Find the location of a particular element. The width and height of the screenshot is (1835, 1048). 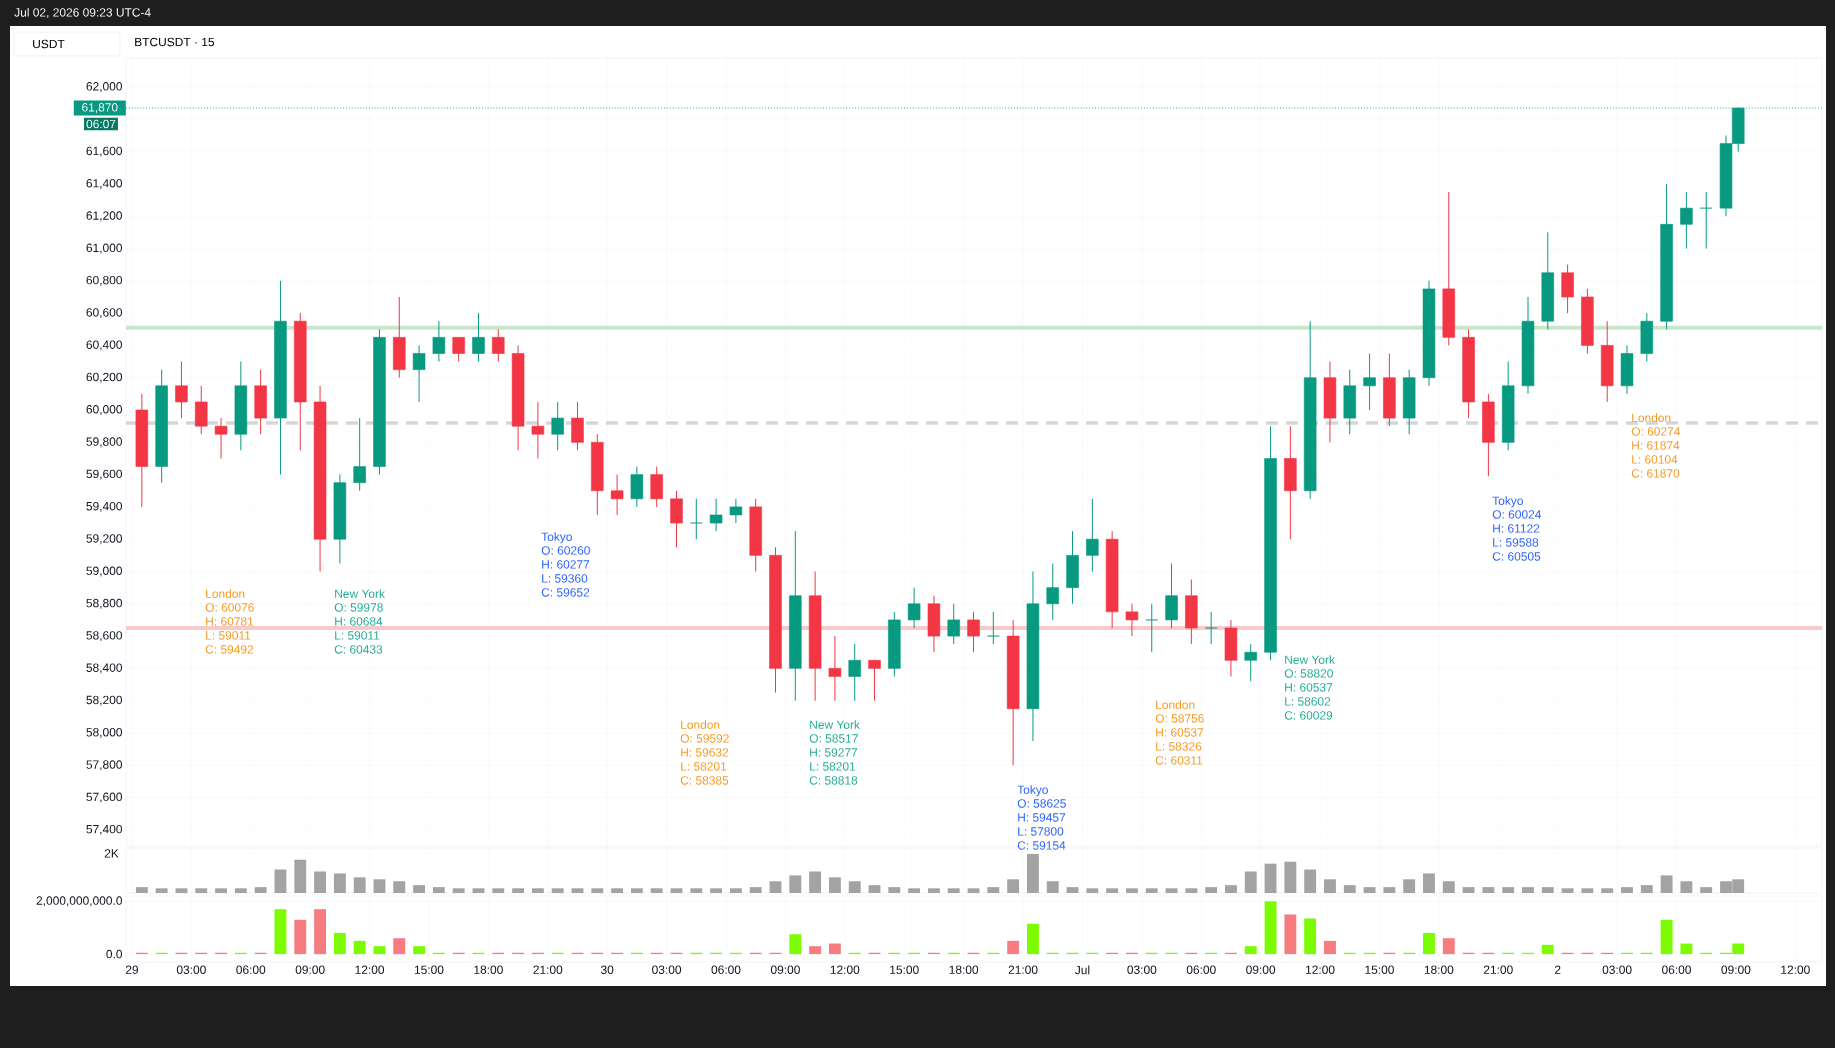

text: 2K is located at coordinates (111, 853).